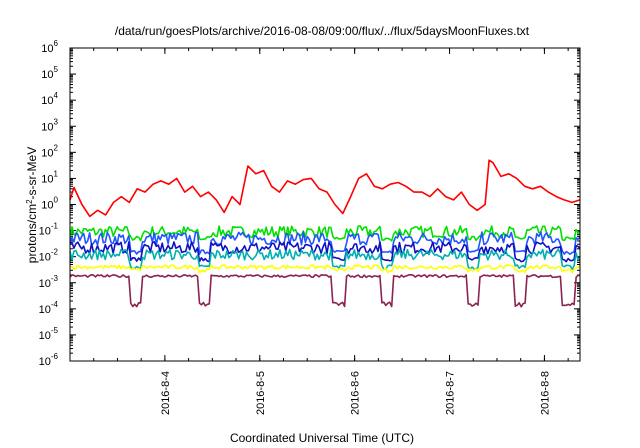  What do you see at coordinates (49, 125) in the screenshot?
I see `y-tick-label: 10³` at bounding box center [49, 125].